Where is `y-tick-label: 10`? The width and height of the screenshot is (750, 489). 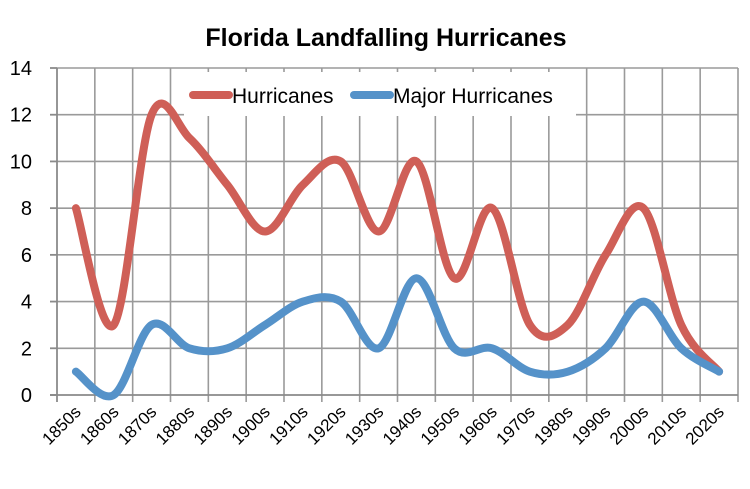 y-tick-label: 10 is located at coordinates (21, 162).